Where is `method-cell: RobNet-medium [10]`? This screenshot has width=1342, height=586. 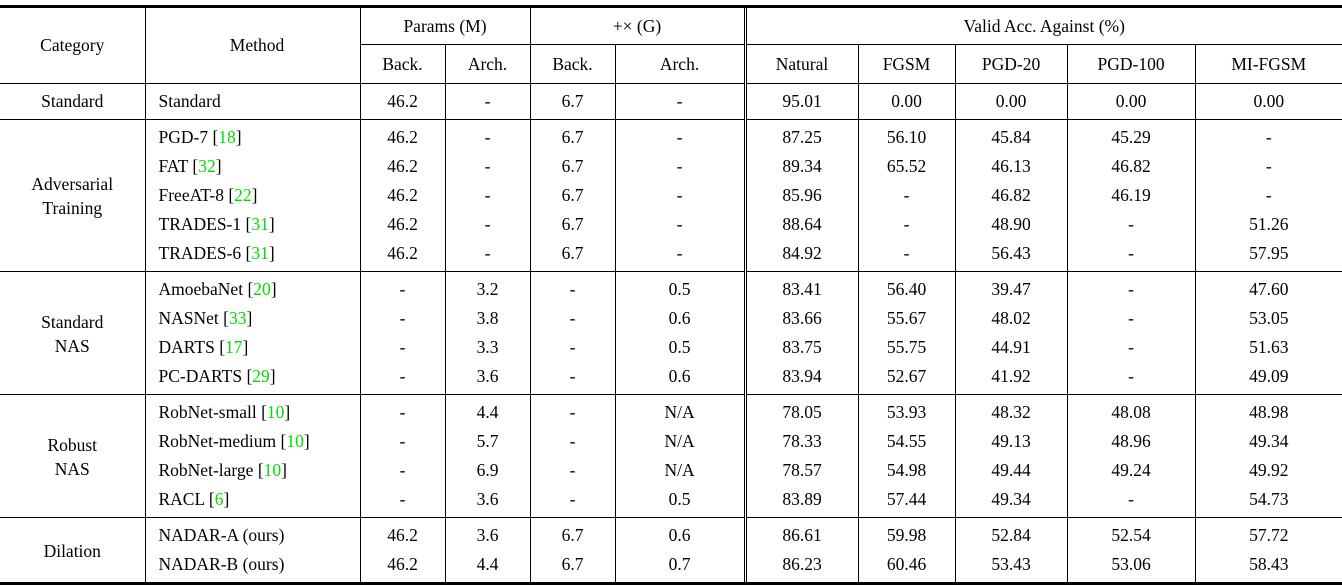
method-cell: RobNet-medium [10] is located at coordinates (252, 441).